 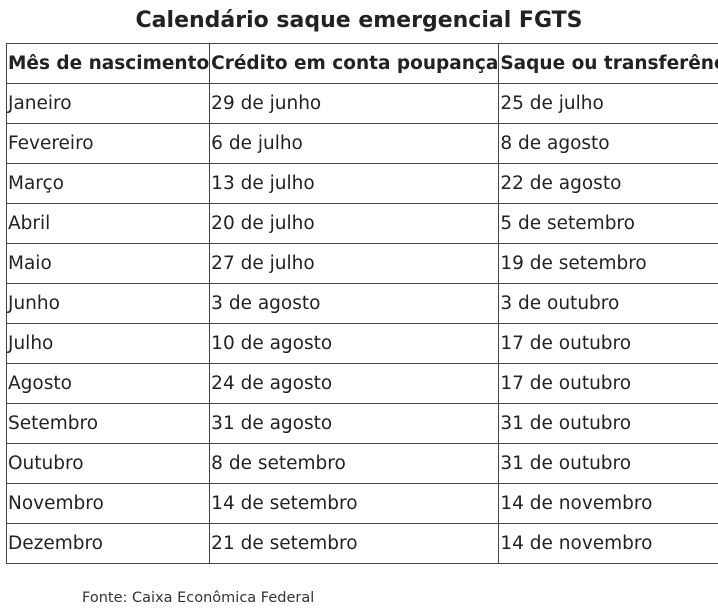 What do you see at coordinates (354, 343) in the screenshot?
I see `cell-credit-date: 10 de agosto` at bounding box center [354, 343].